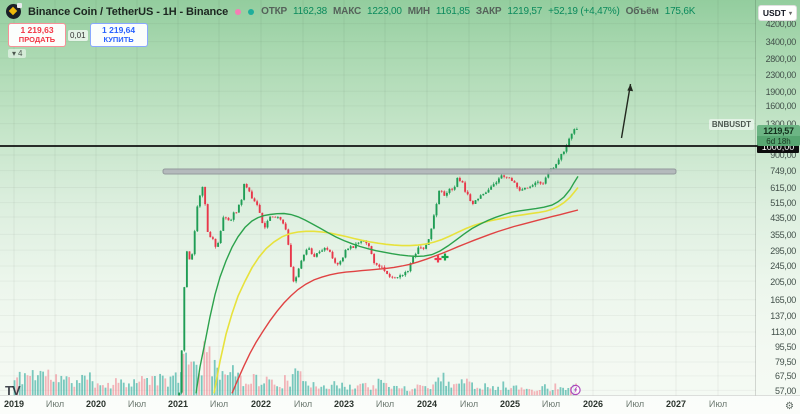 The image size is (800, 414). What do you see at coordinates (178, 404) in the screenshot?
I see `time-axis-label-2021: 2021` at bounding box center [178, 404].